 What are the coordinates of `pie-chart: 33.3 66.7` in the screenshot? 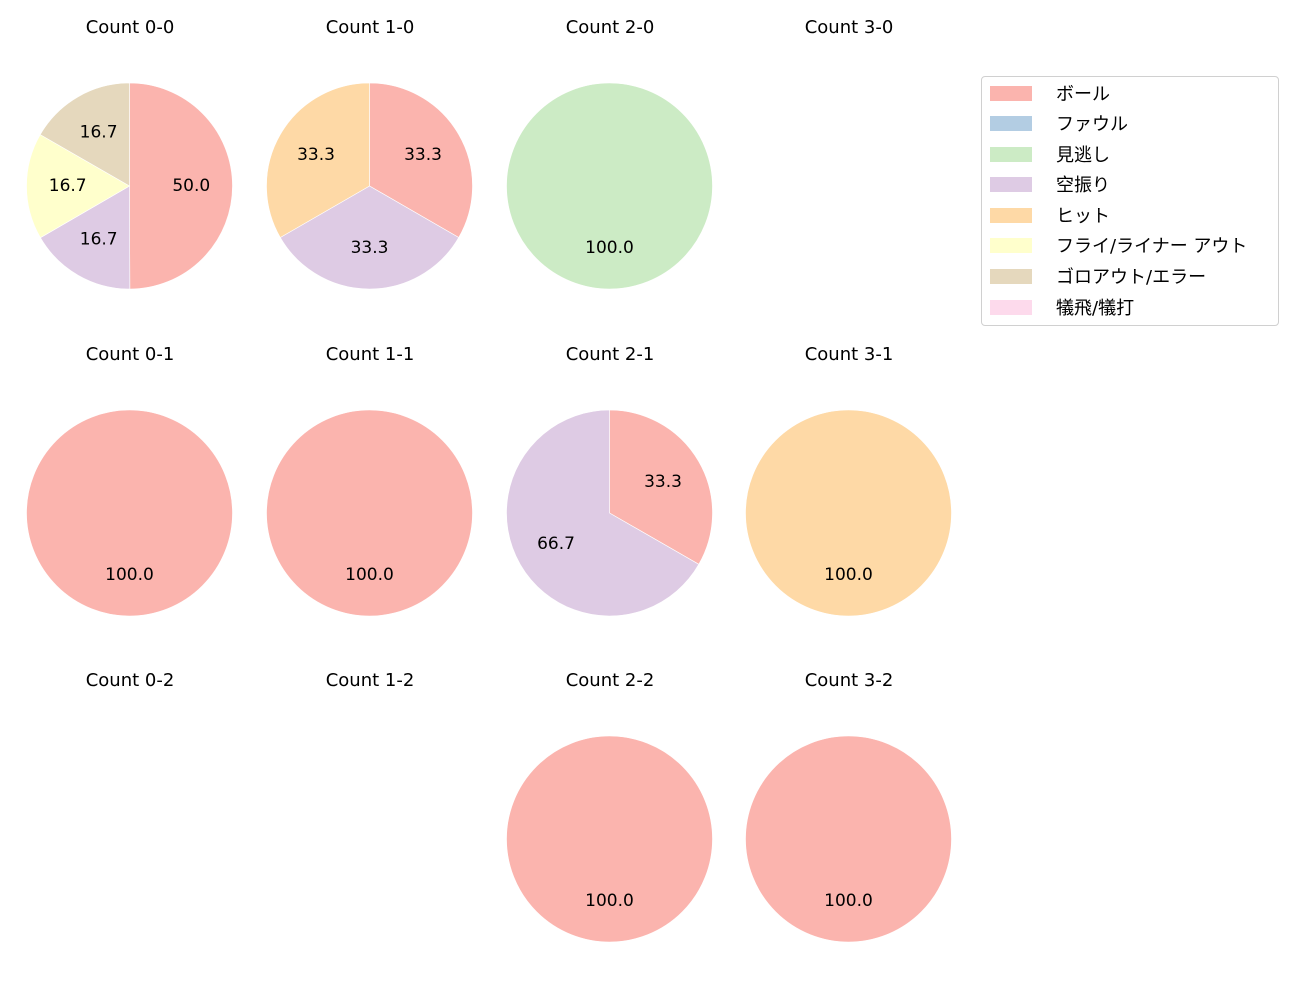 It's located at (609, 513).